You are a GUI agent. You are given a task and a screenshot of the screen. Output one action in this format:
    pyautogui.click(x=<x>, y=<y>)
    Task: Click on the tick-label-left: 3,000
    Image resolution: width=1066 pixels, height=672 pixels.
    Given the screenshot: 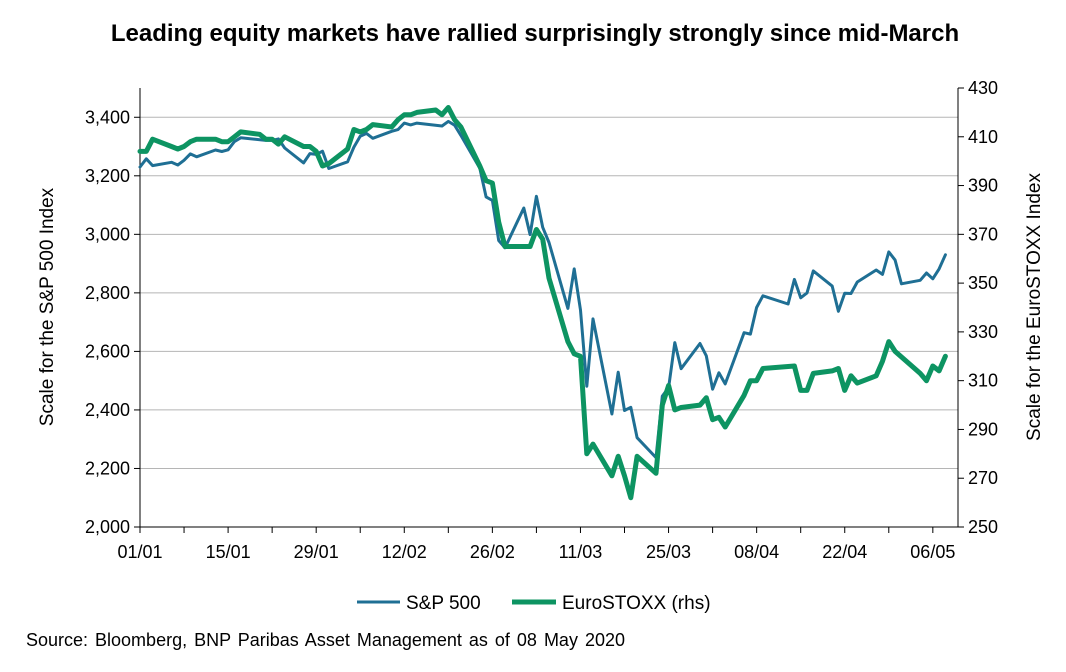 What is the action you would take?
    pyautogui.click(x=107, y=234)
    